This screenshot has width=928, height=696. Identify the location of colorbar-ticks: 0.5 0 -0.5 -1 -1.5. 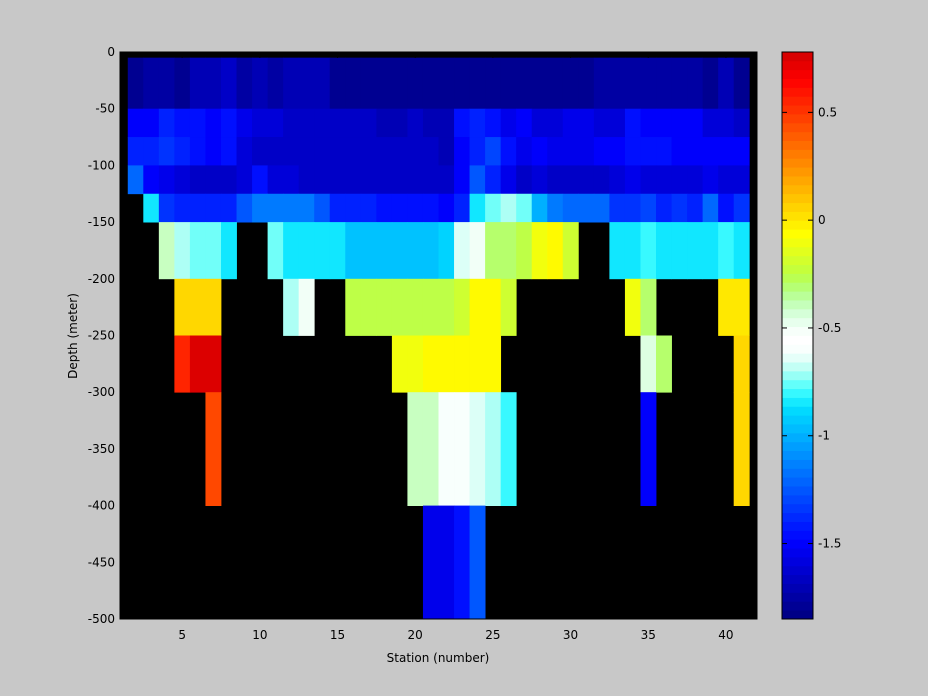
(811, 328).